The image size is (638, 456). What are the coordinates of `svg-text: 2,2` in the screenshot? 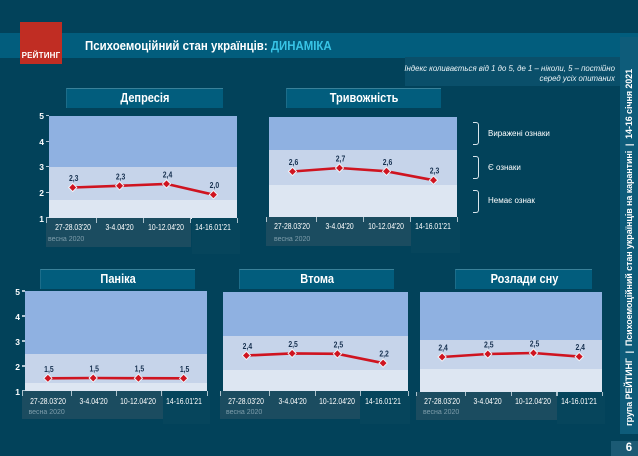 It's located at (384, 354).